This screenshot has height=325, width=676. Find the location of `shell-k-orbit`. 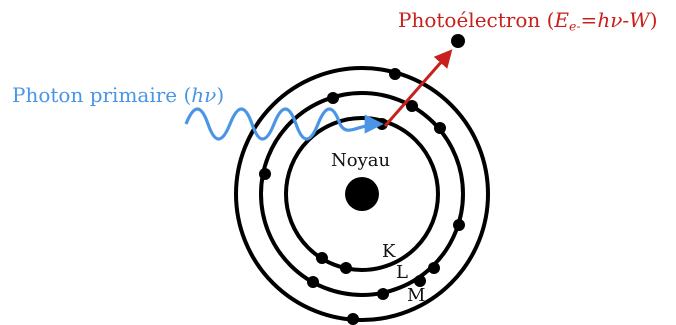

shell-k-orbit is located at coordinates (362, 194).